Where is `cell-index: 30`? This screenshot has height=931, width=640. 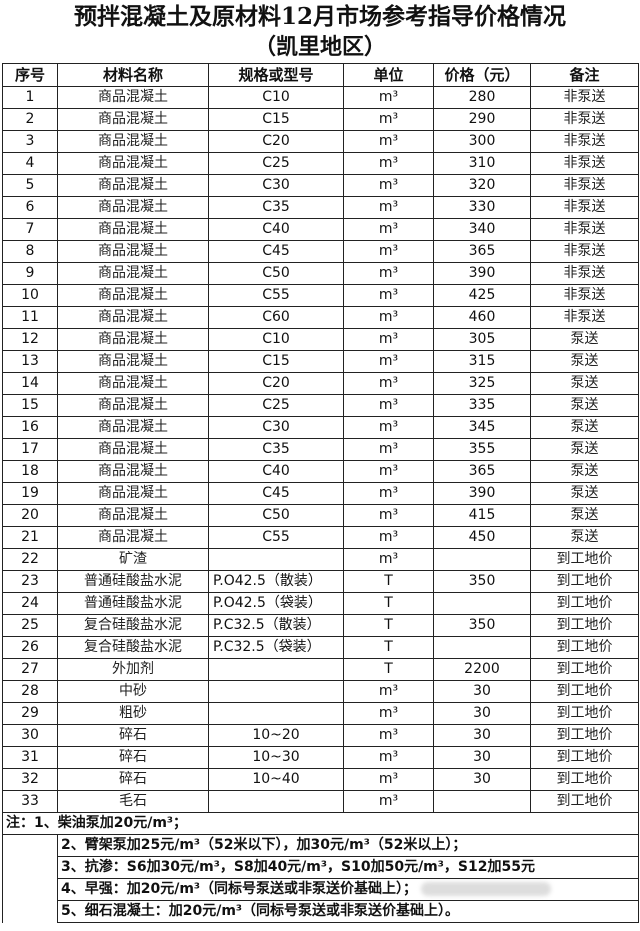
cell-index: 30 is located at coordinates (30, 735).